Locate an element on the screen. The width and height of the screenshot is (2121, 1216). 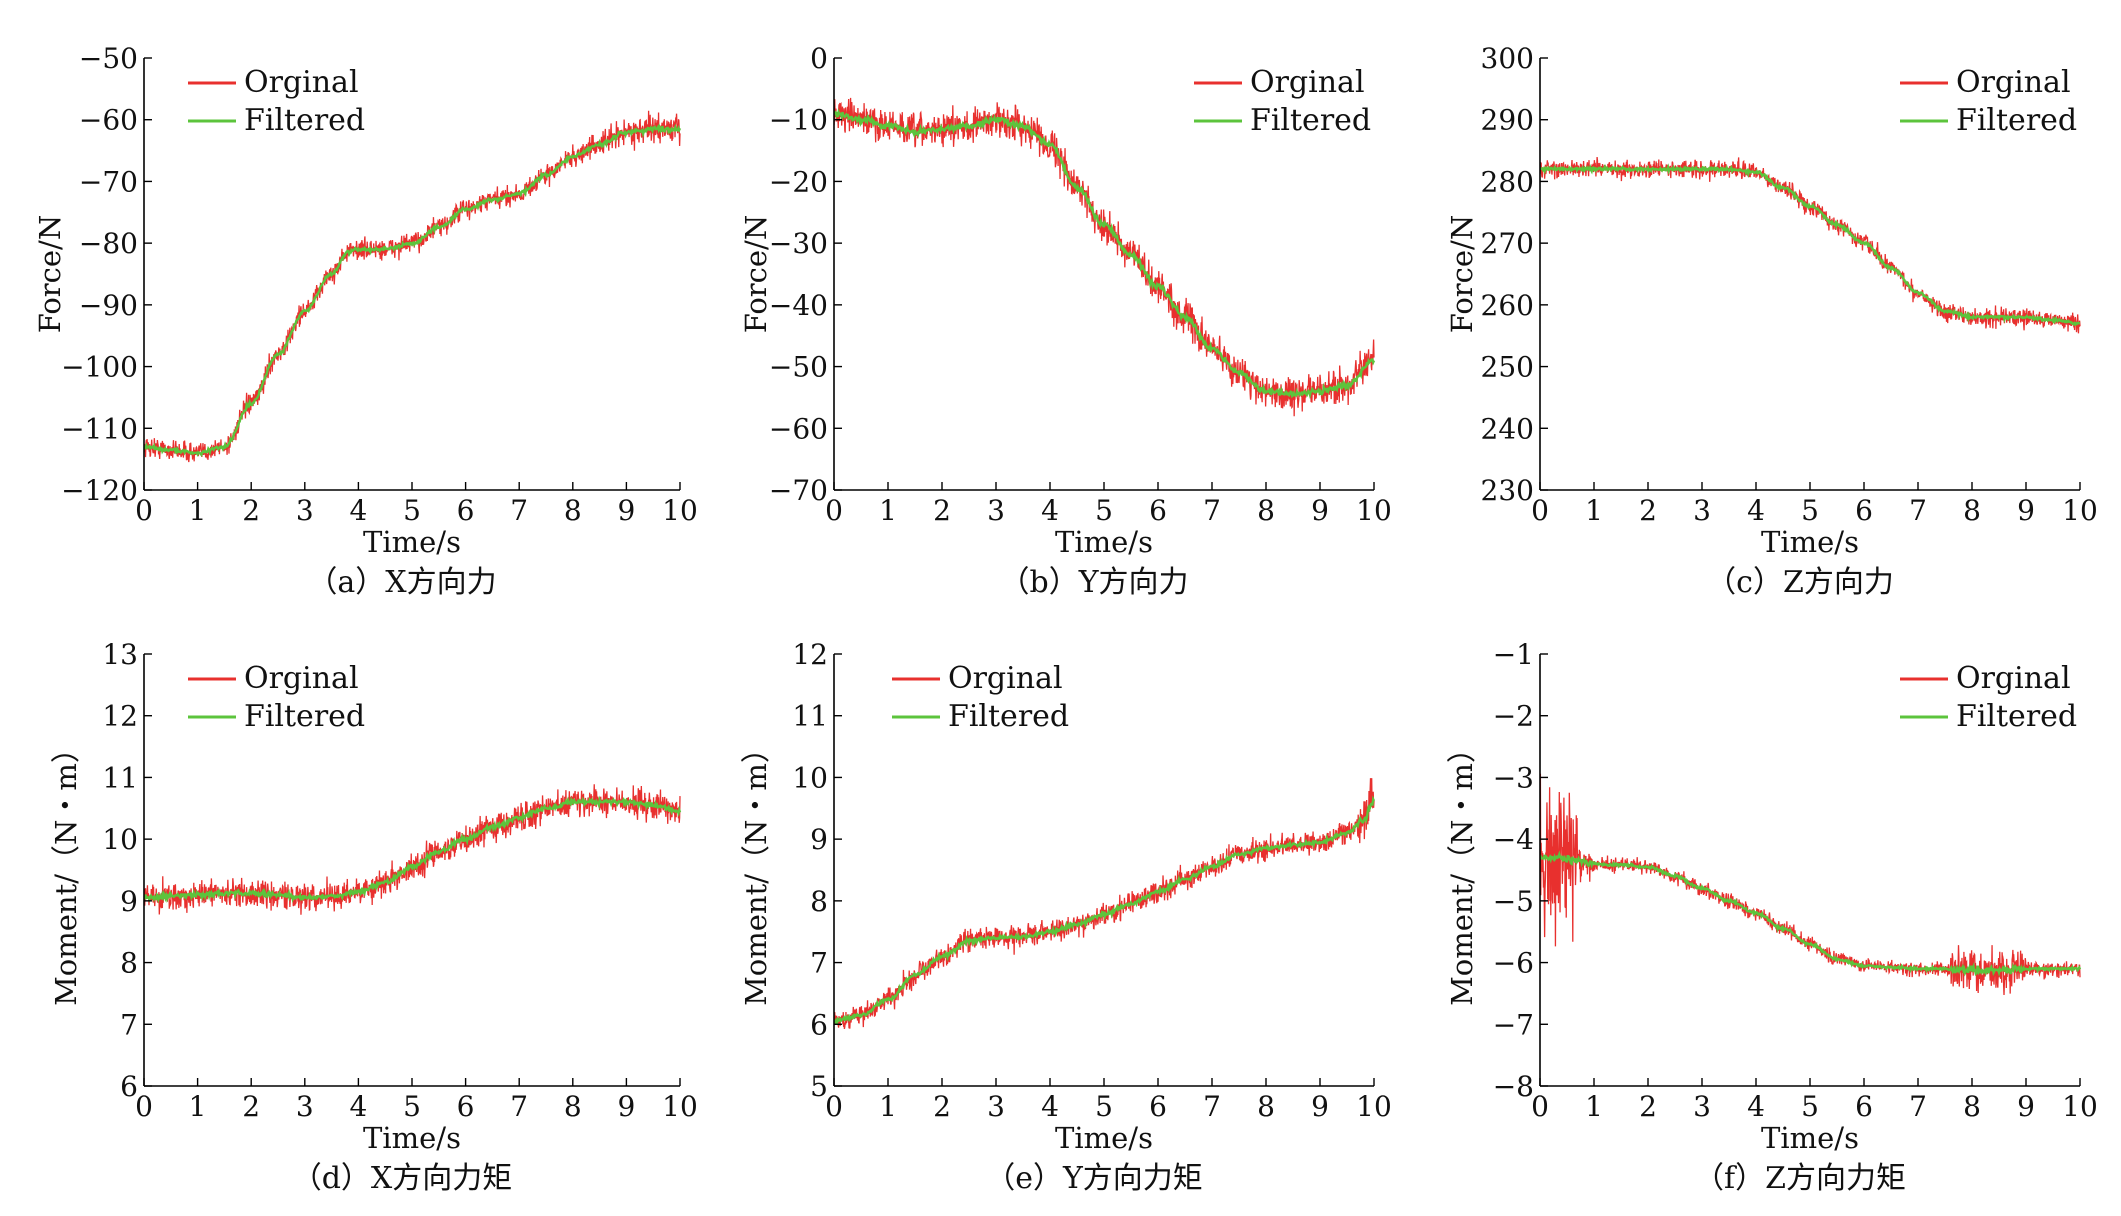
y-tick-label: −5 is located at coordinates (1513, 901).